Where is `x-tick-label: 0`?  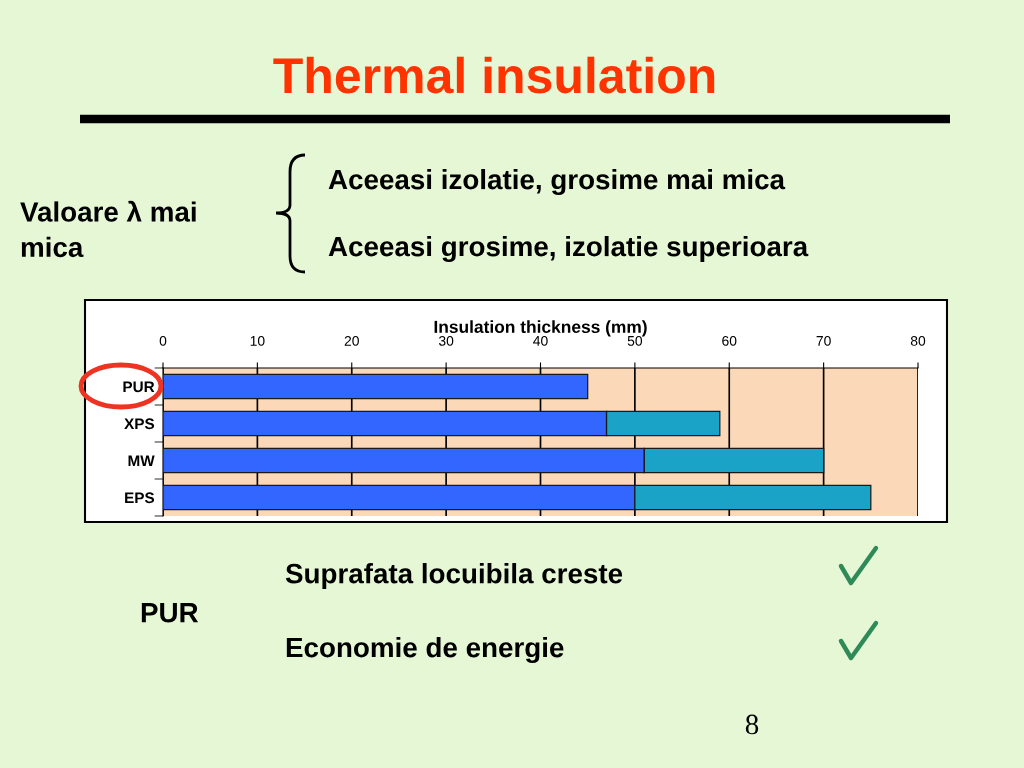 x-tick-label: 0 is located at coordinates (163, 340).